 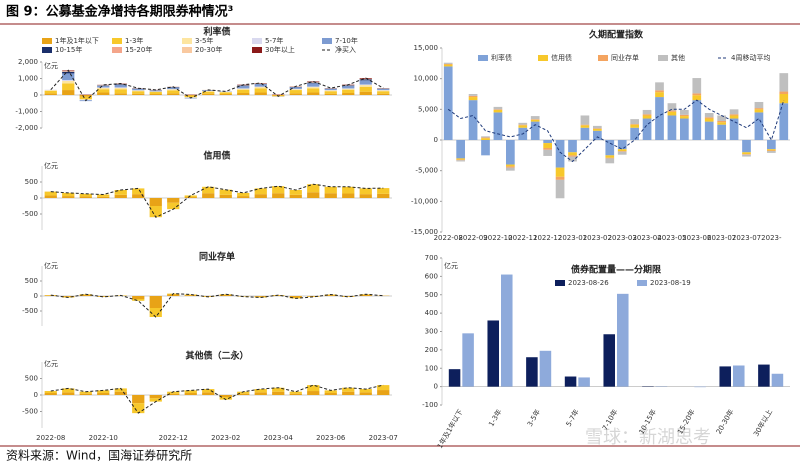 I want to click on y-tick-label: -15,000, so click(x=424, y=232).